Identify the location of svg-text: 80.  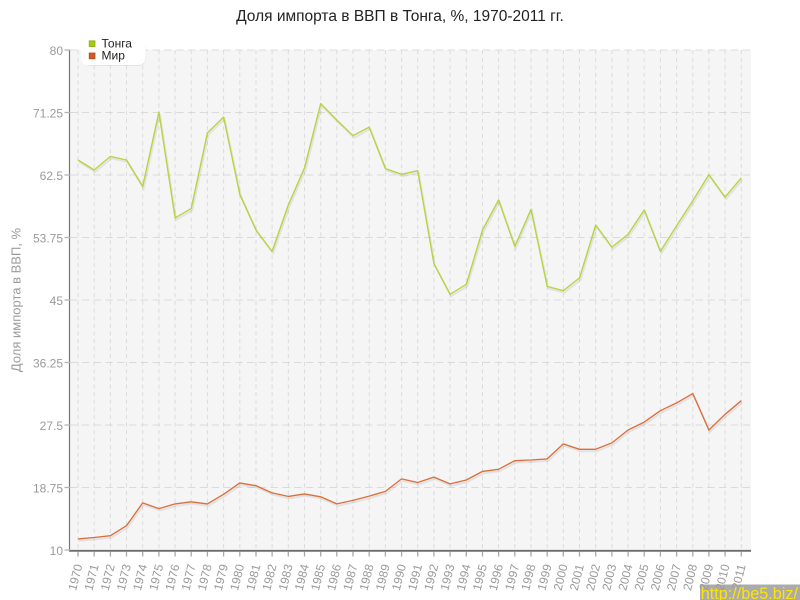
(57, 51).